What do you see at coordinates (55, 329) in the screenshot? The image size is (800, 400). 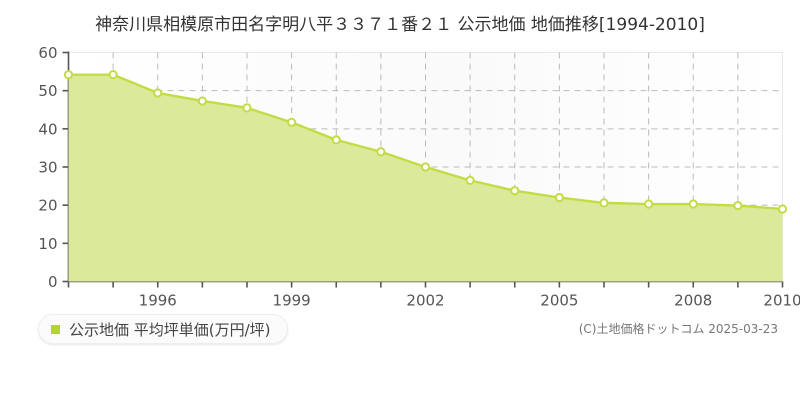 I see `legend-color-swatch` at bounding box center [55, 329].